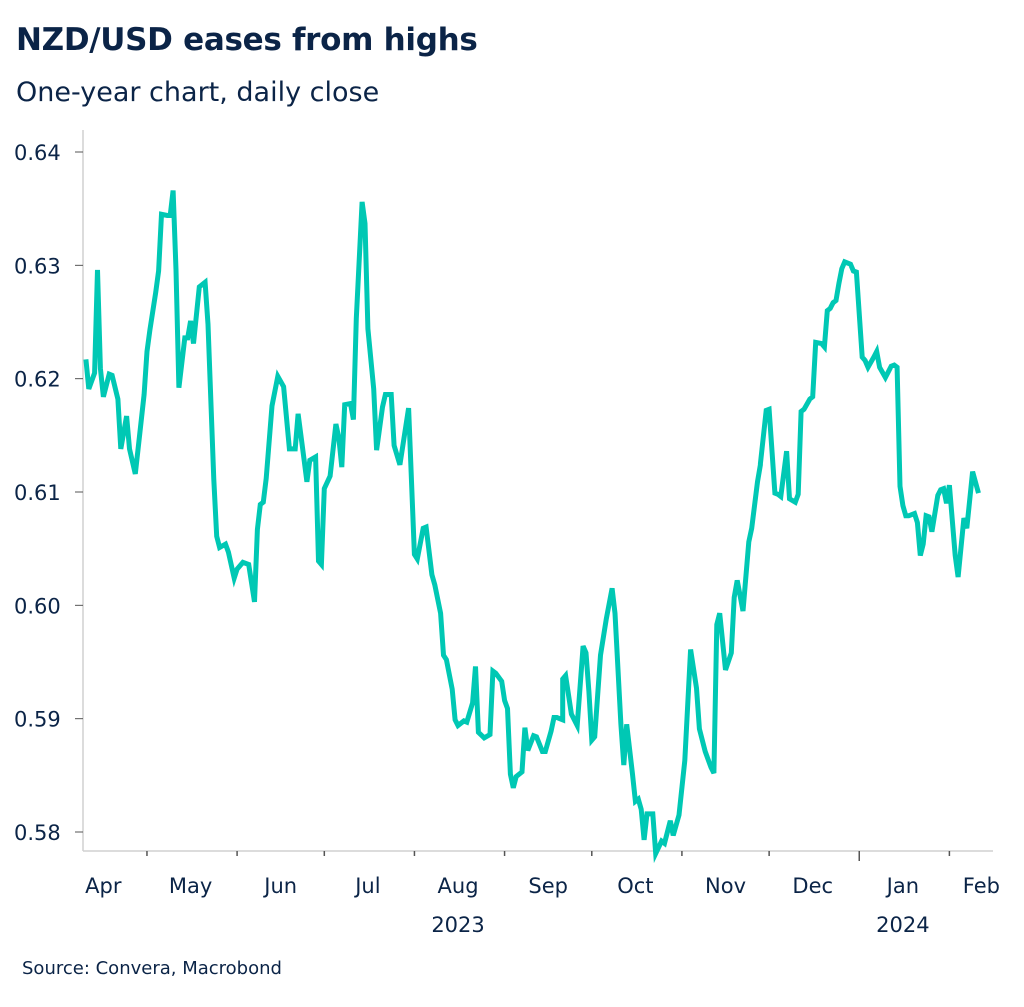  I want to click on x-tick-label: Jun, so click(279, 886).